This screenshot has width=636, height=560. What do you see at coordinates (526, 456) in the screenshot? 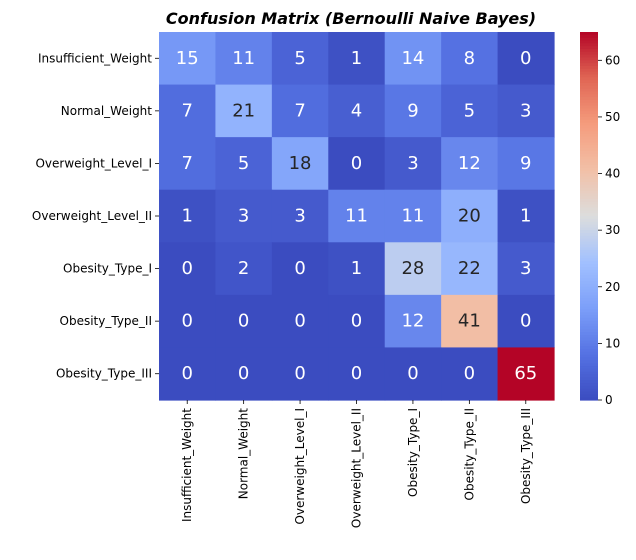
I see `x-tick-label: Obesity_Type_III` at bounding box center [526, 456].